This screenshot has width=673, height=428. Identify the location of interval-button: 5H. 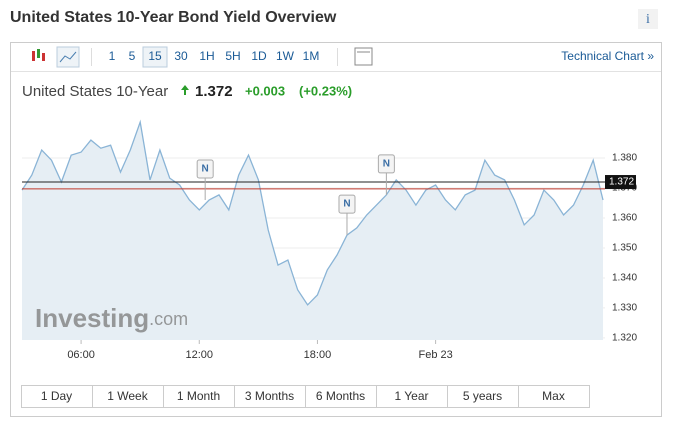
(232, 56).